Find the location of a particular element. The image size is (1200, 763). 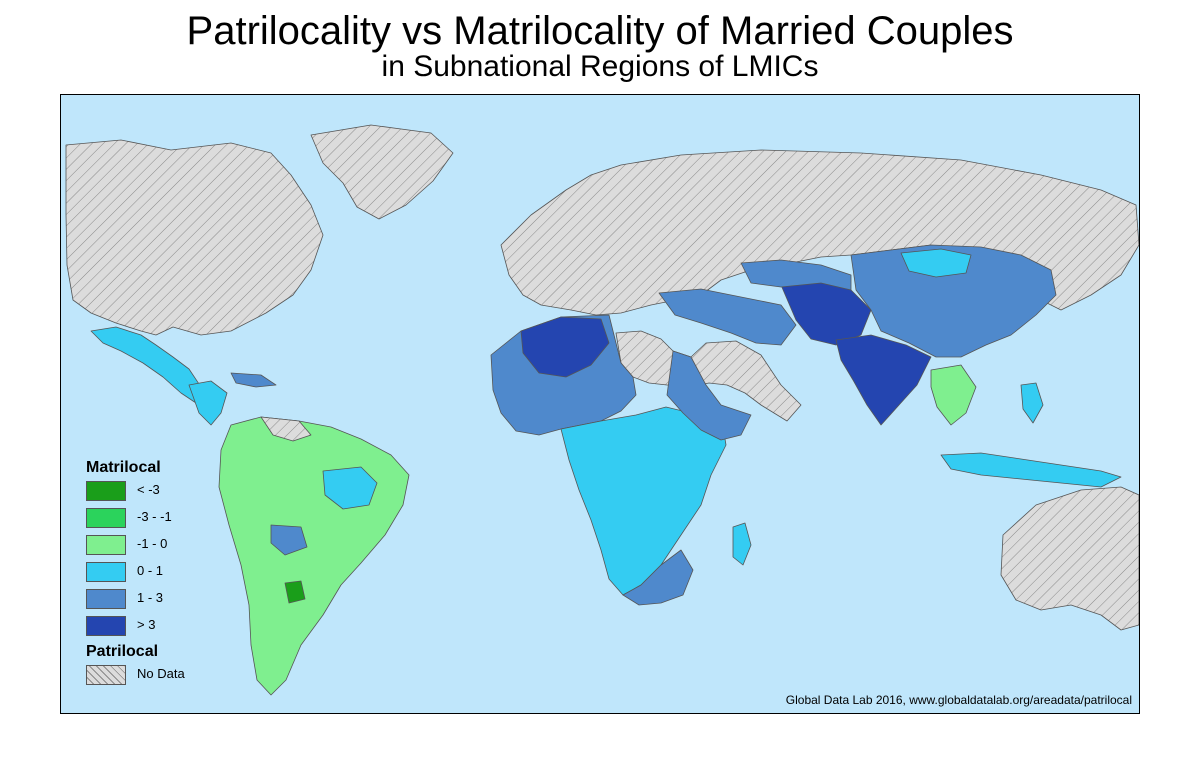

legend-row: 1 - 3 is located at coordinates (161, 599).